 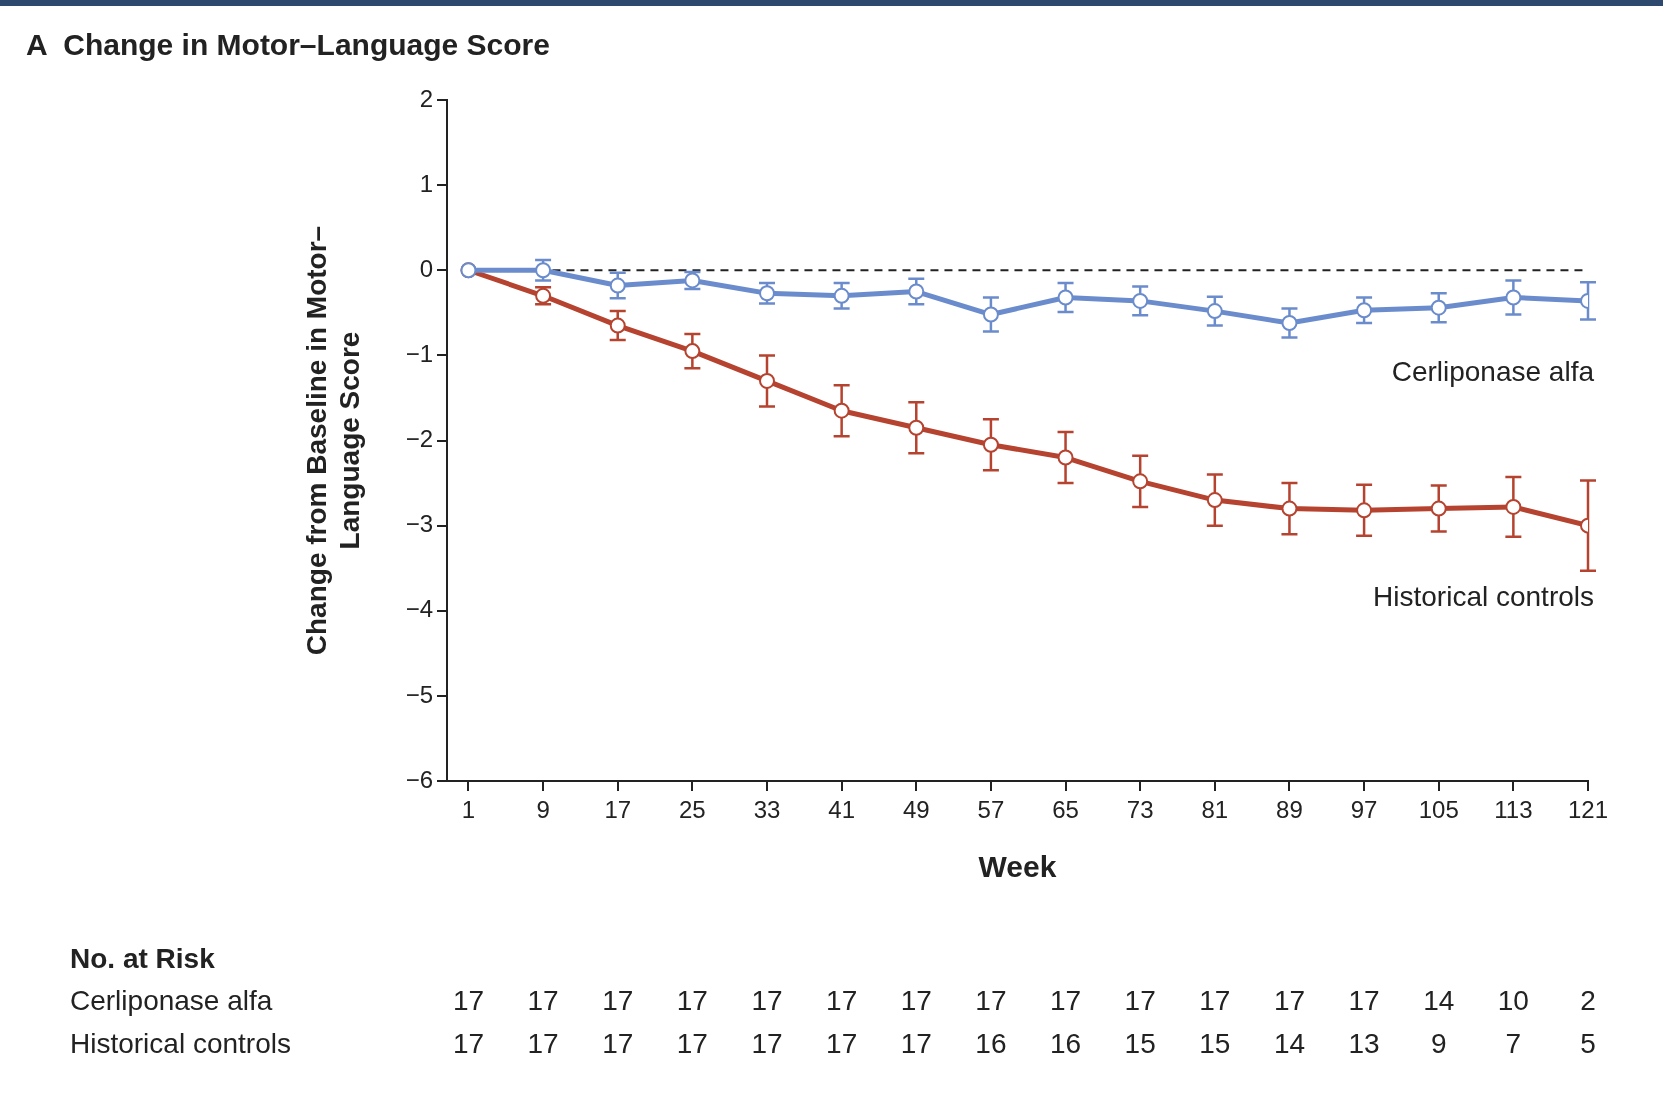 What do you see at coordinates (1588, 810) in the screenshot?
I see `x-tick-label: 121` at bounding box center [1588, 810].